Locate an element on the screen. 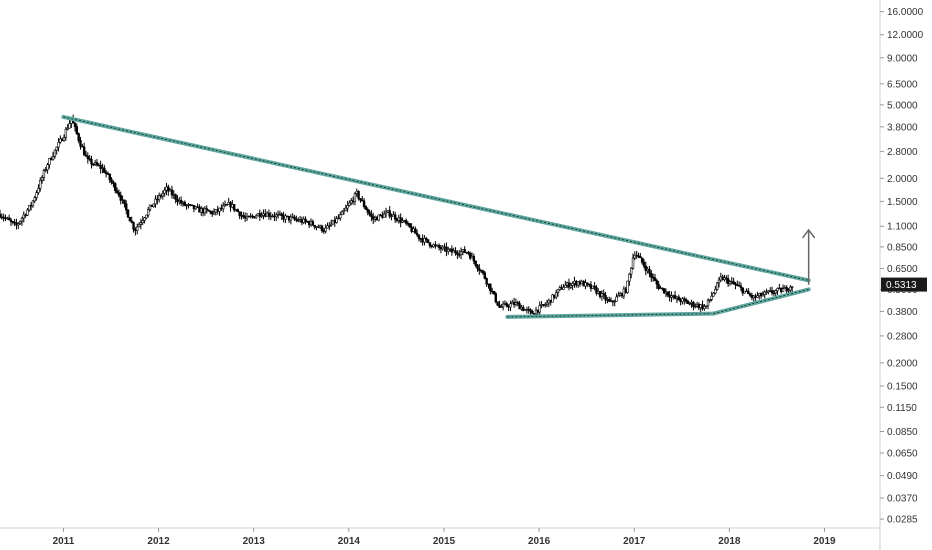 Image resolution: width=932 pixels, height=550 pixels. last-price-label: 0.5313 is located at coordinates (904, 284).